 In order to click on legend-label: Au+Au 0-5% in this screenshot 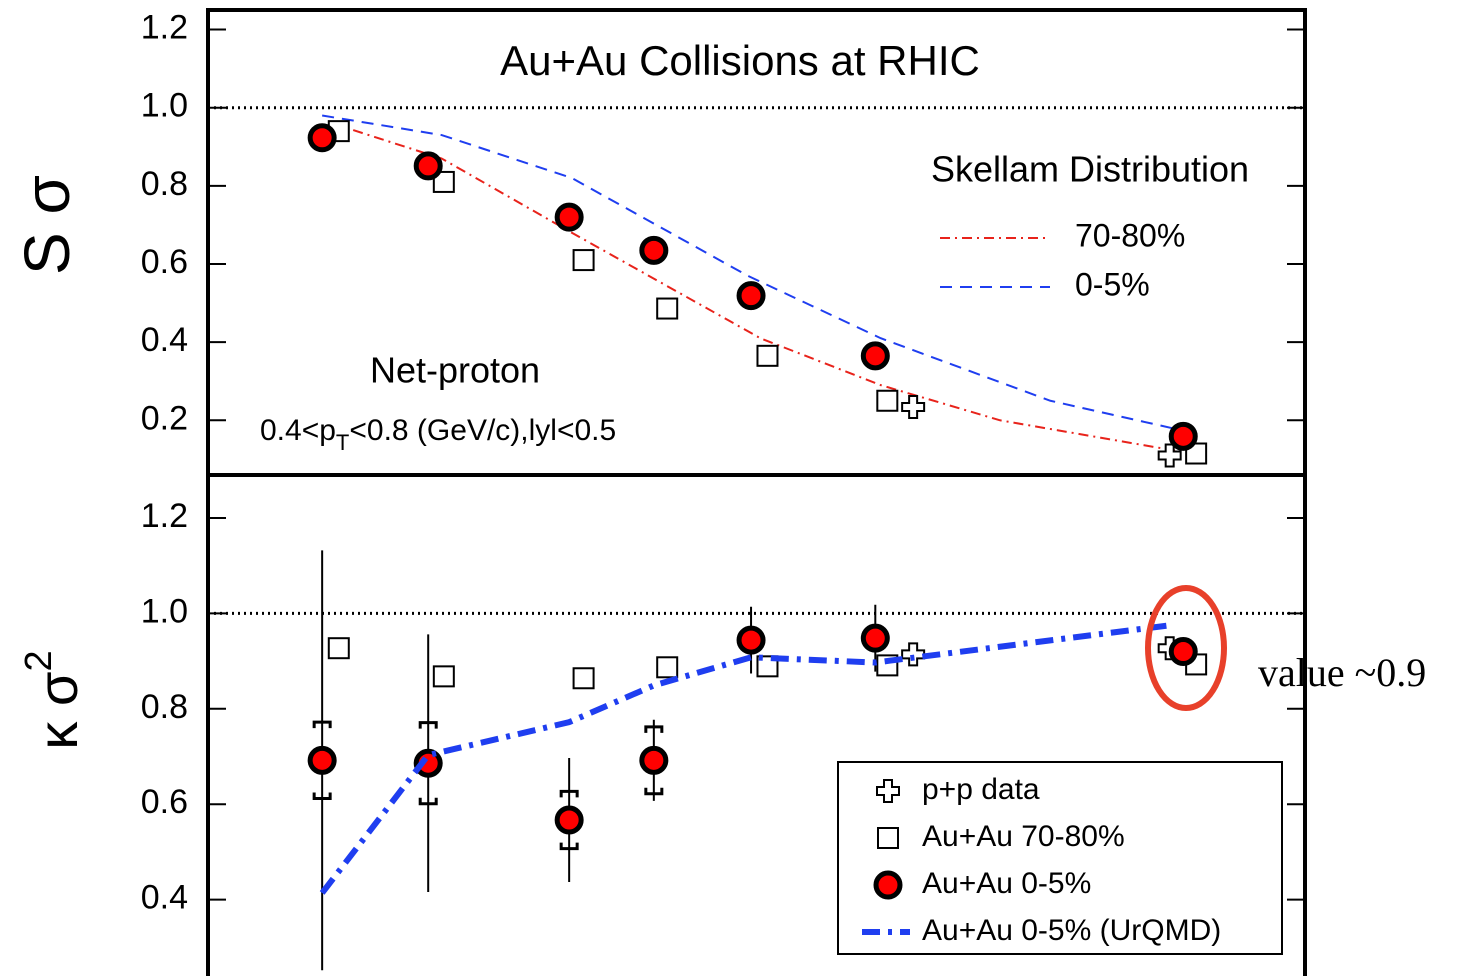, I will do `click(1006, 883)`.